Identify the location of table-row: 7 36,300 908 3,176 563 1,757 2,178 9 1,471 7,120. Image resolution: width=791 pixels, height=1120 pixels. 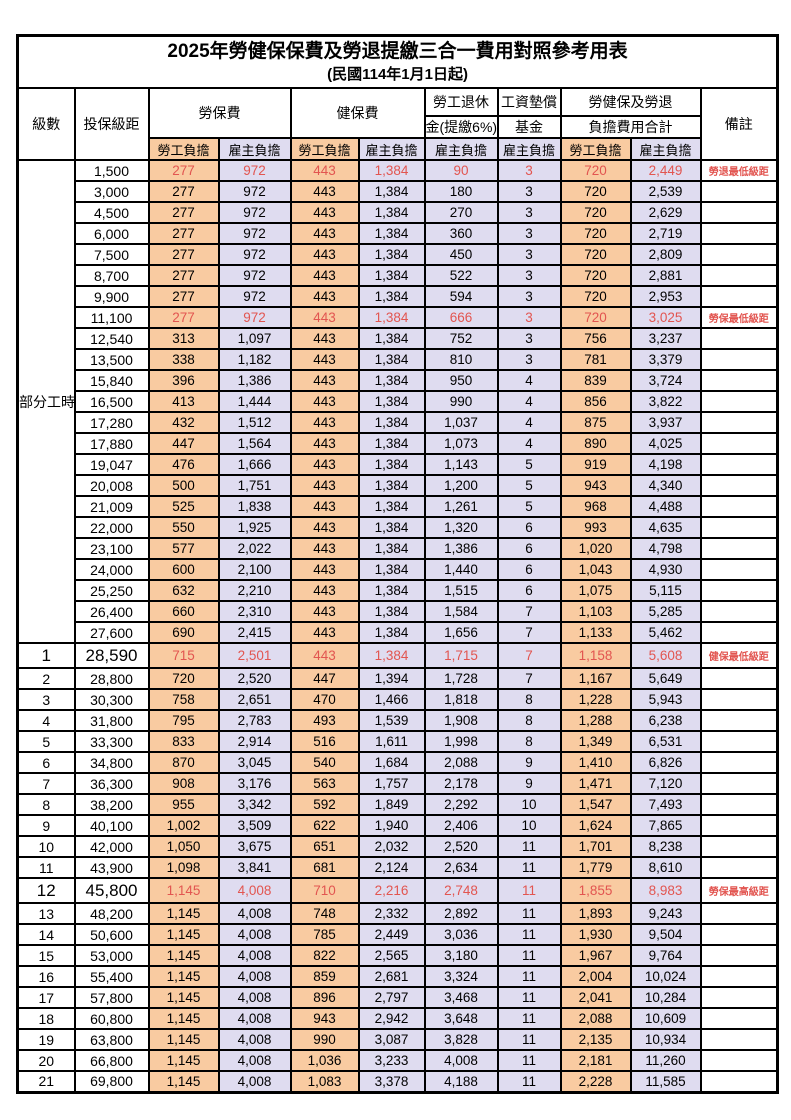
(397, 783).